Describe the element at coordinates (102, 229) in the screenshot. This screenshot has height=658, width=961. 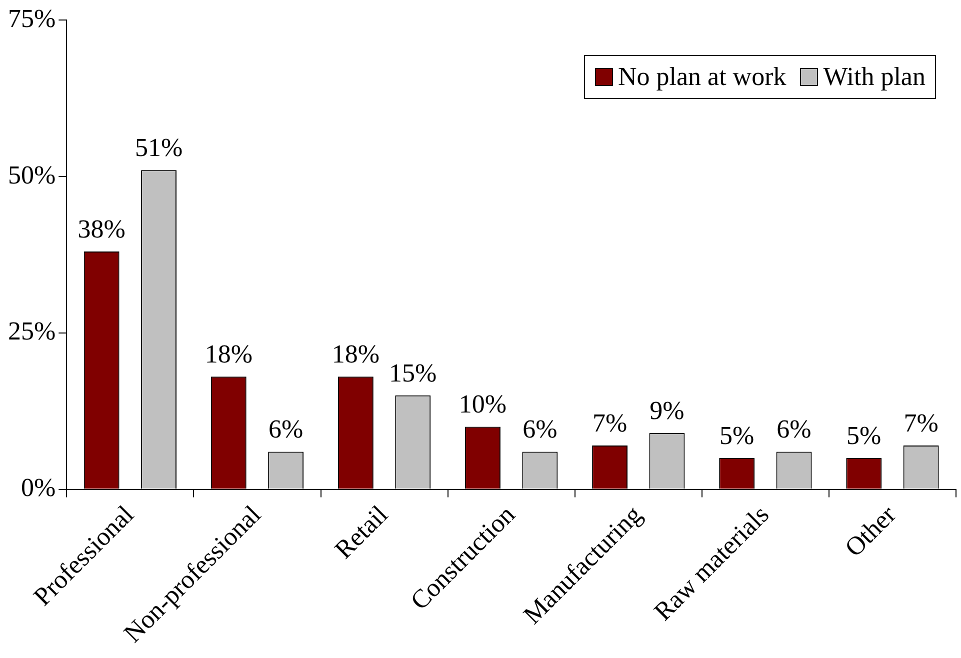
I see `data-label: 38%` at that location.